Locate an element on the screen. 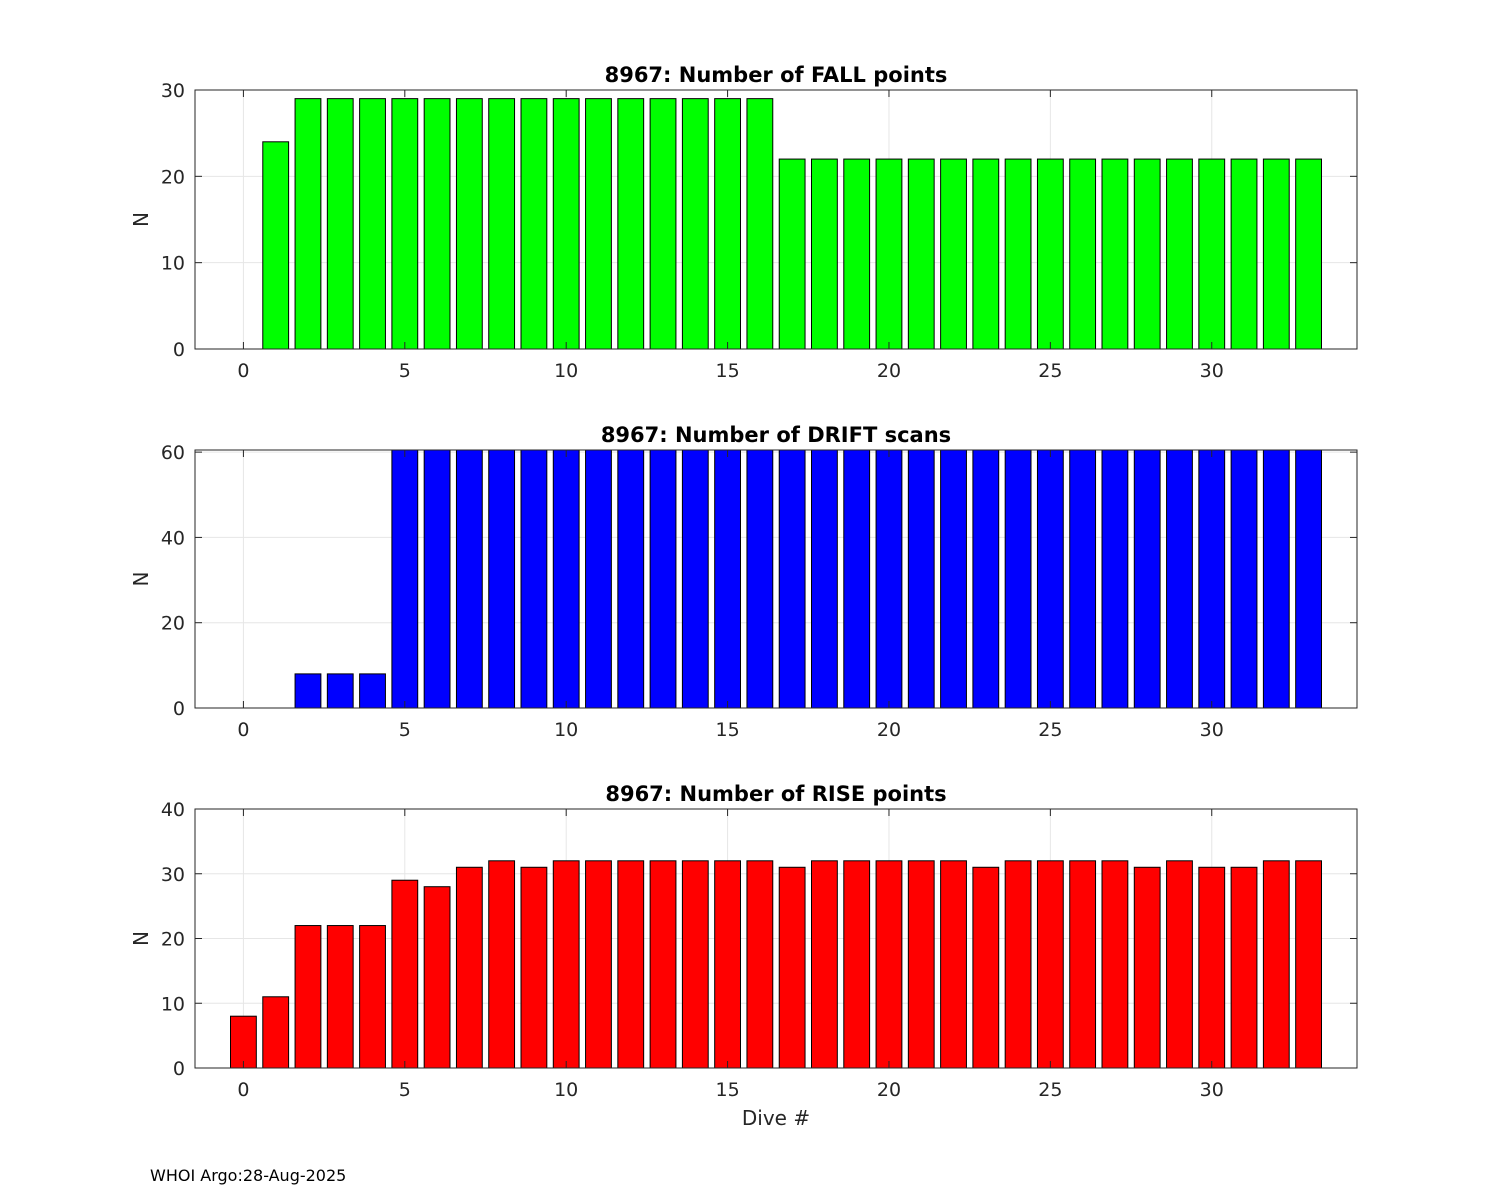  footer-stamp: WHOI Argo:28-Aug-2025 is located at coordinates (248, 1175).